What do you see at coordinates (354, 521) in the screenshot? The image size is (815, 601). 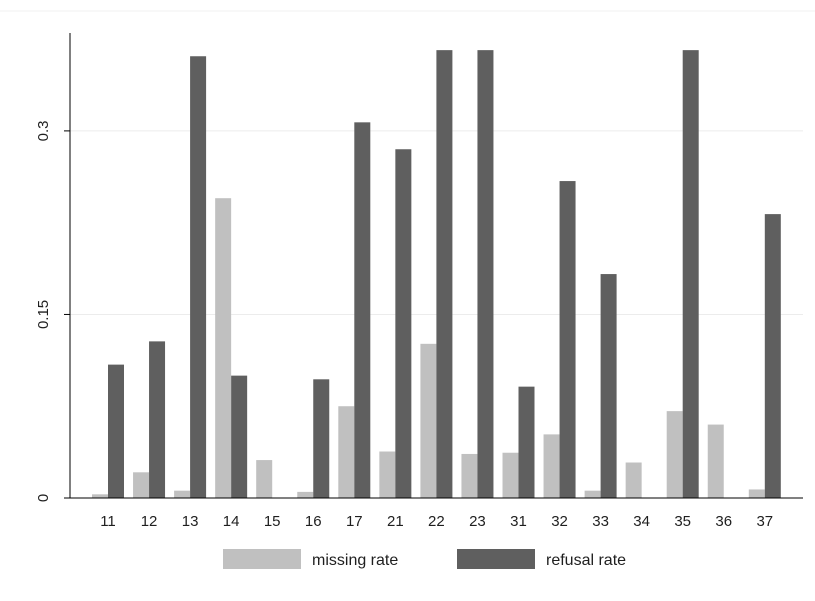 I see `x-tick-label-17: 17` at bounding box center [354, 521].